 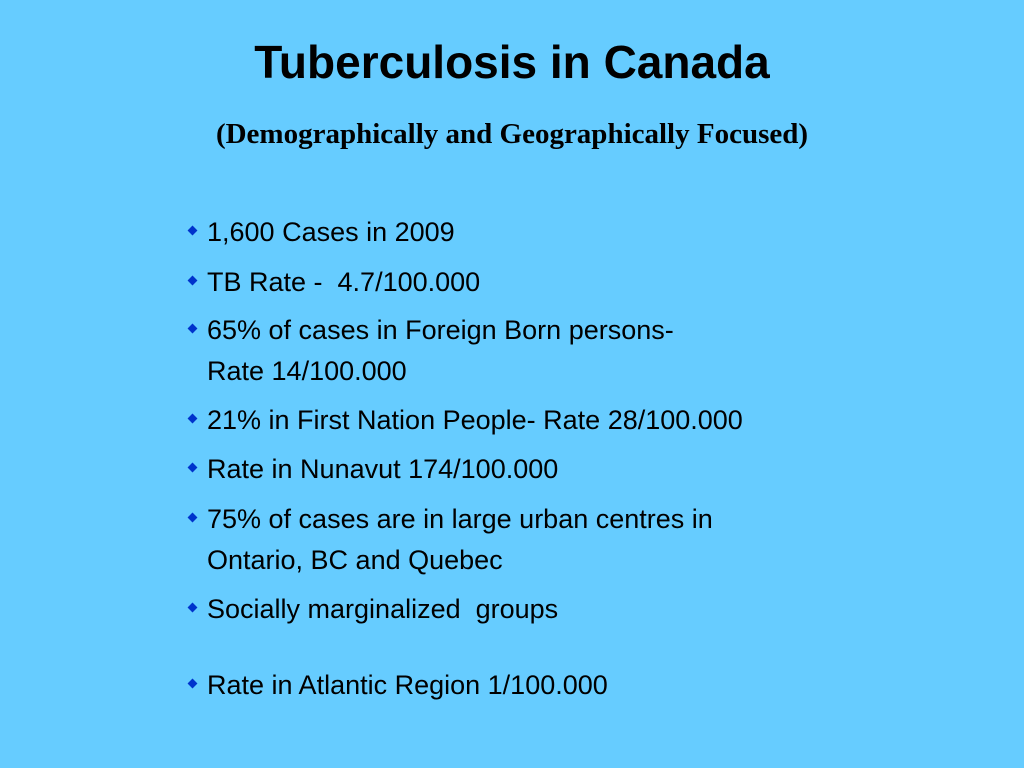 What do you see at coordinates (407, 685) in the screenshot?
I see `bullet-text: Rate in Atlantic Region 1/100.000` at bounding box center [407, 685].